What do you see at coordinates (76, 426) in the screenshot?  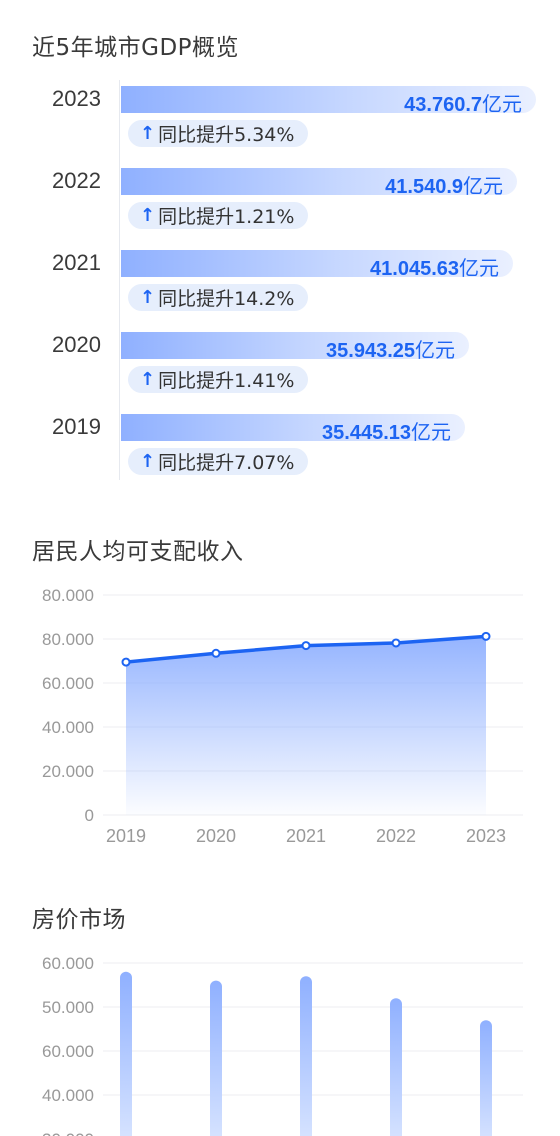 I see `gdp-year-label: 2019` at bounding box center [76, 426].